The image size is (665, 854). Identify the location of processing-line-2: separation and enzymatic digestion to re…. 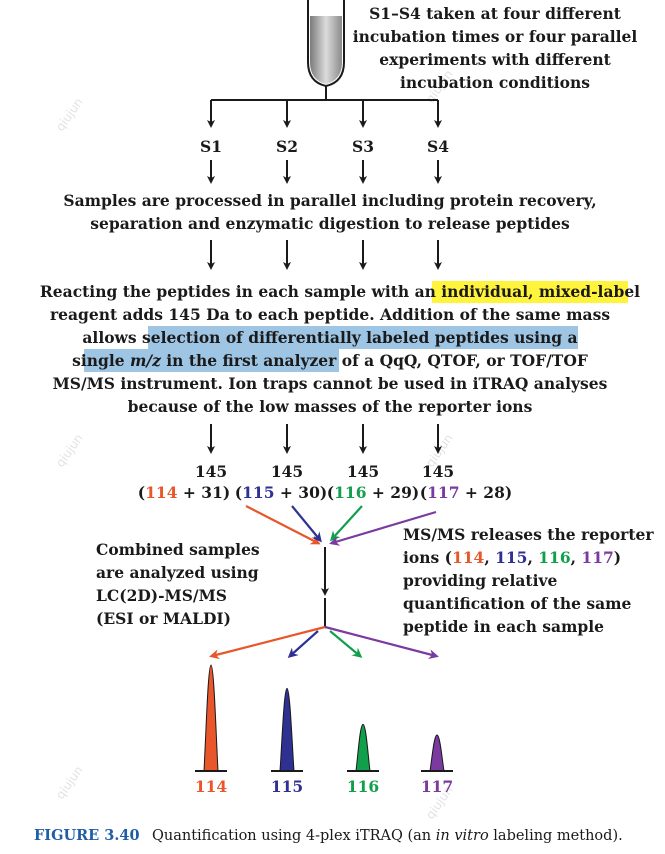
(330, 223).